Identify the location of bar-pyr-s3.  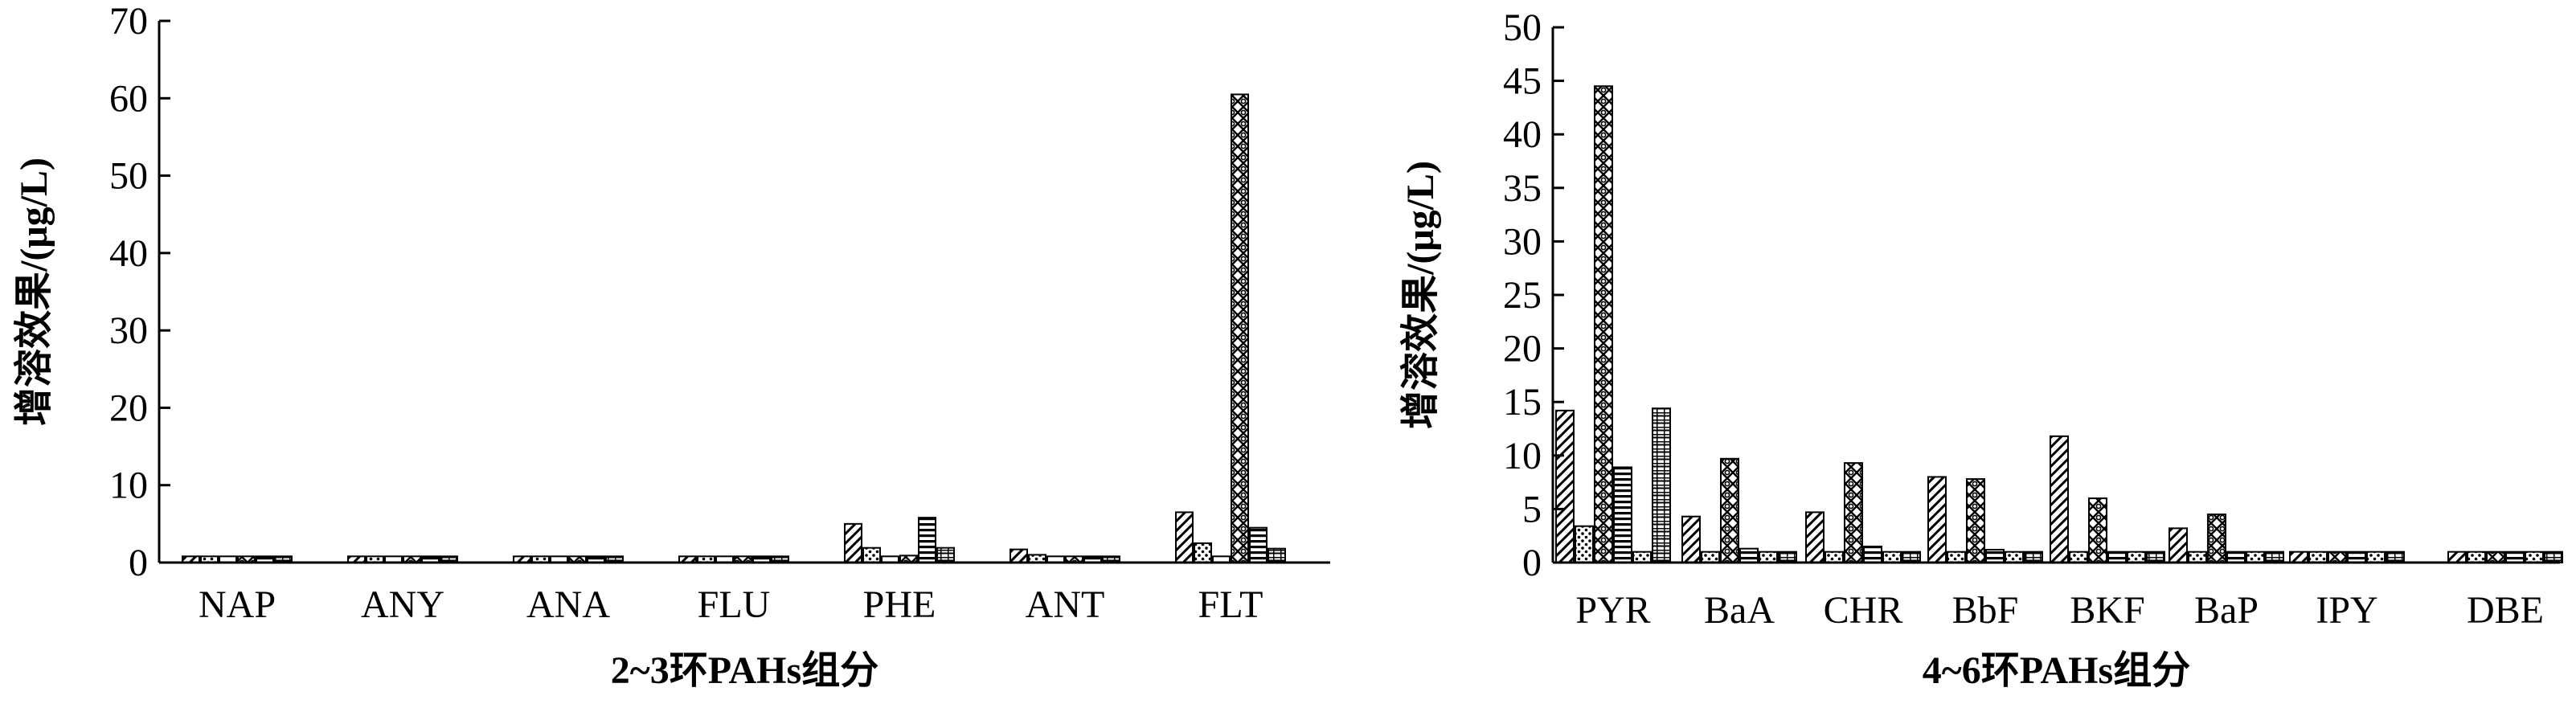
(1603, 324).